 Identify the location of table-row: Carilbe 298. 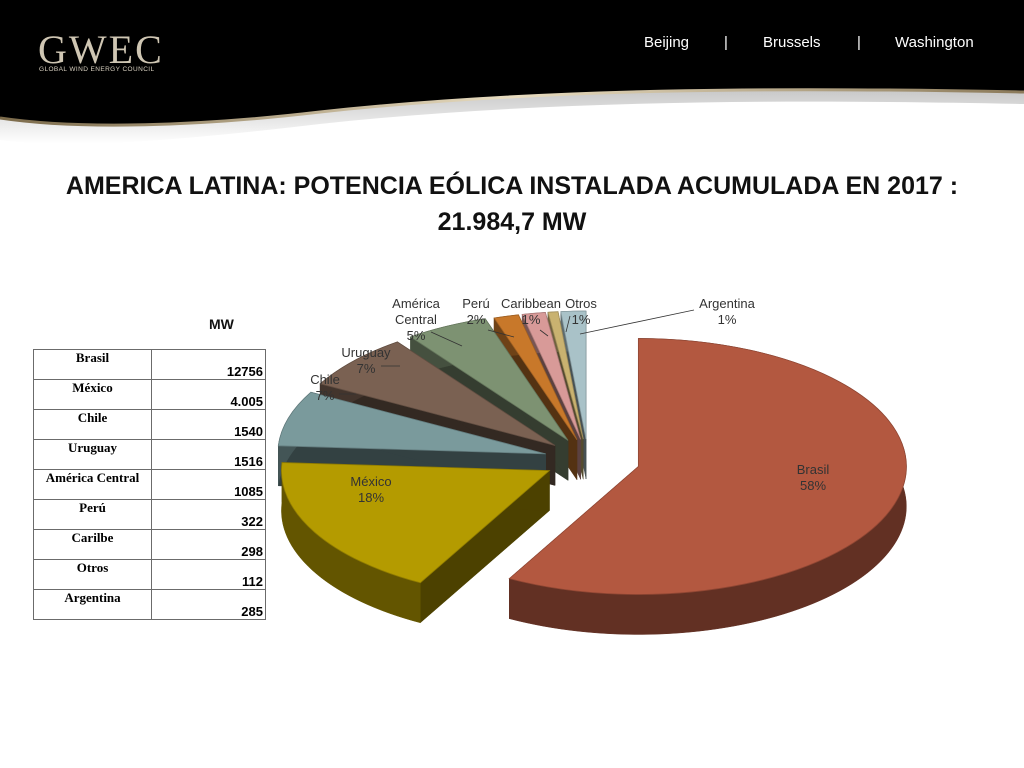
(149, 544).